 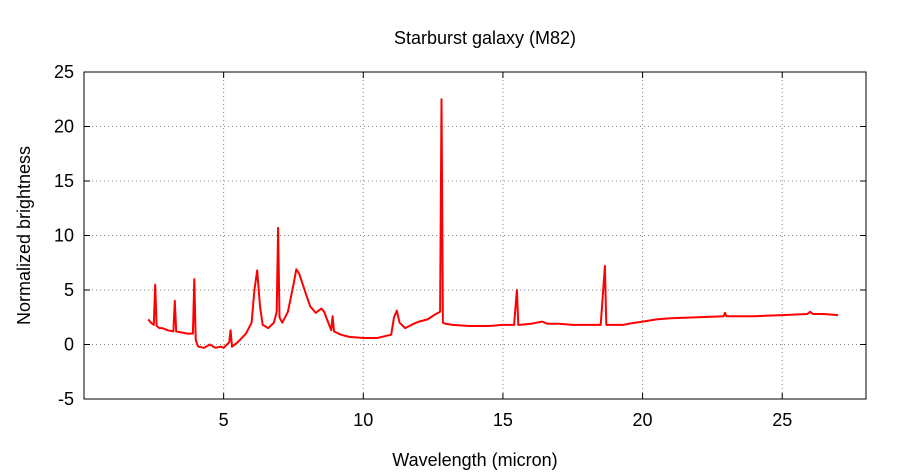 I want to click on y-tick-label: 0, so click(x=69, y=345).